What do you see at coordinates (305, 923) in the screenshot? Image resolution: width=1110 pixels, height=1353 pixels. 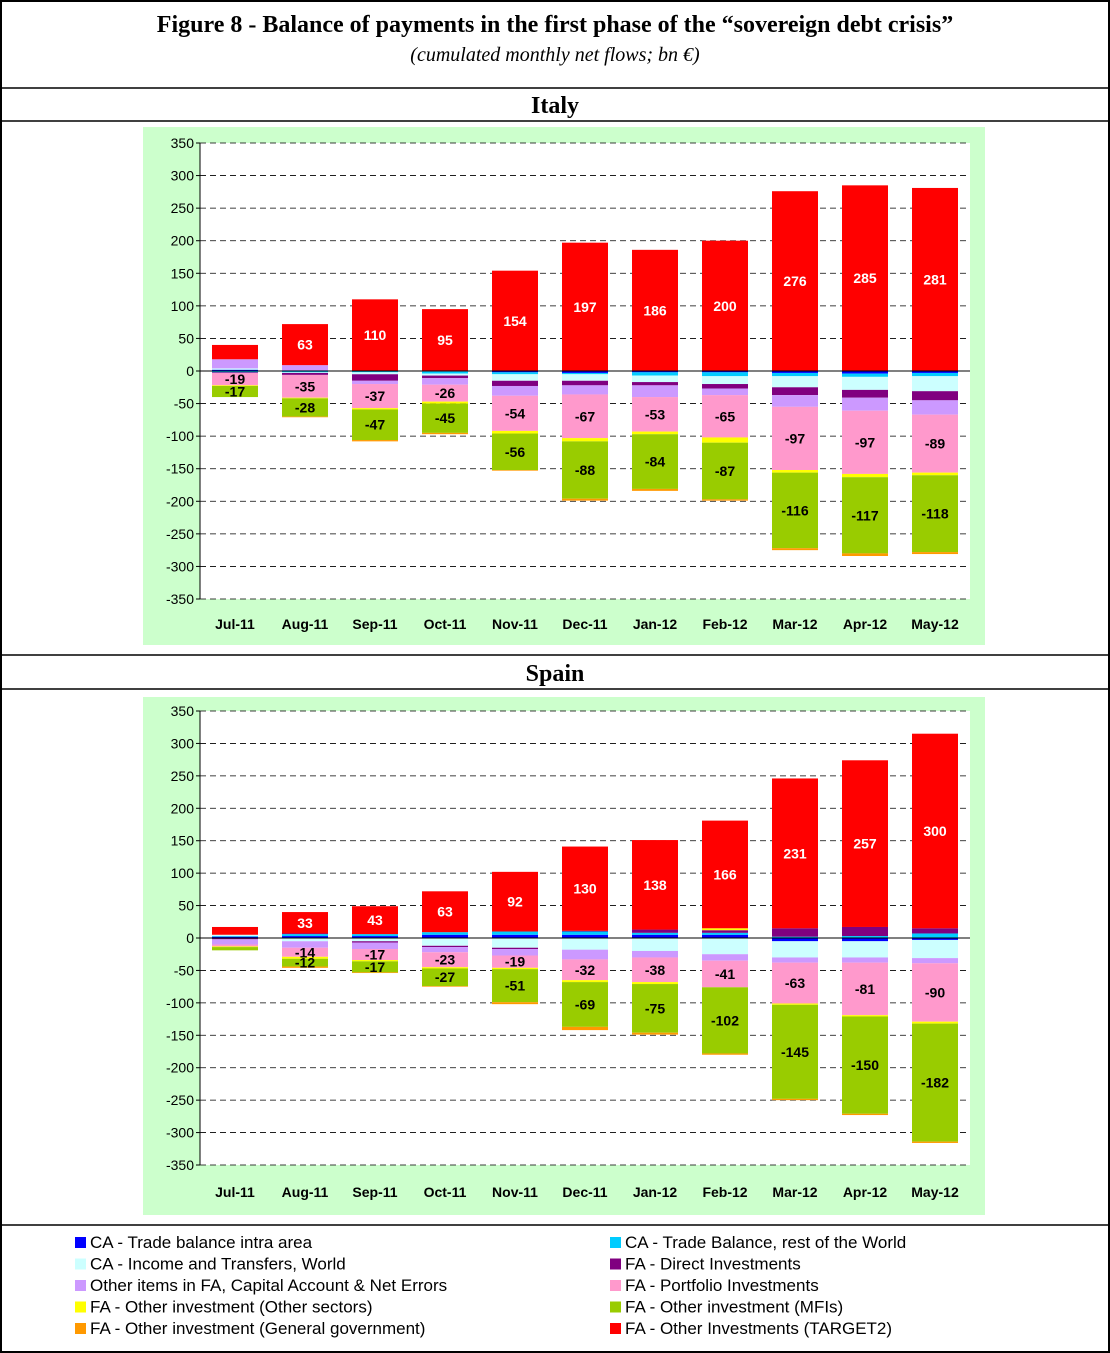 I see `data-label: 33` at bounding box center [305, 923].